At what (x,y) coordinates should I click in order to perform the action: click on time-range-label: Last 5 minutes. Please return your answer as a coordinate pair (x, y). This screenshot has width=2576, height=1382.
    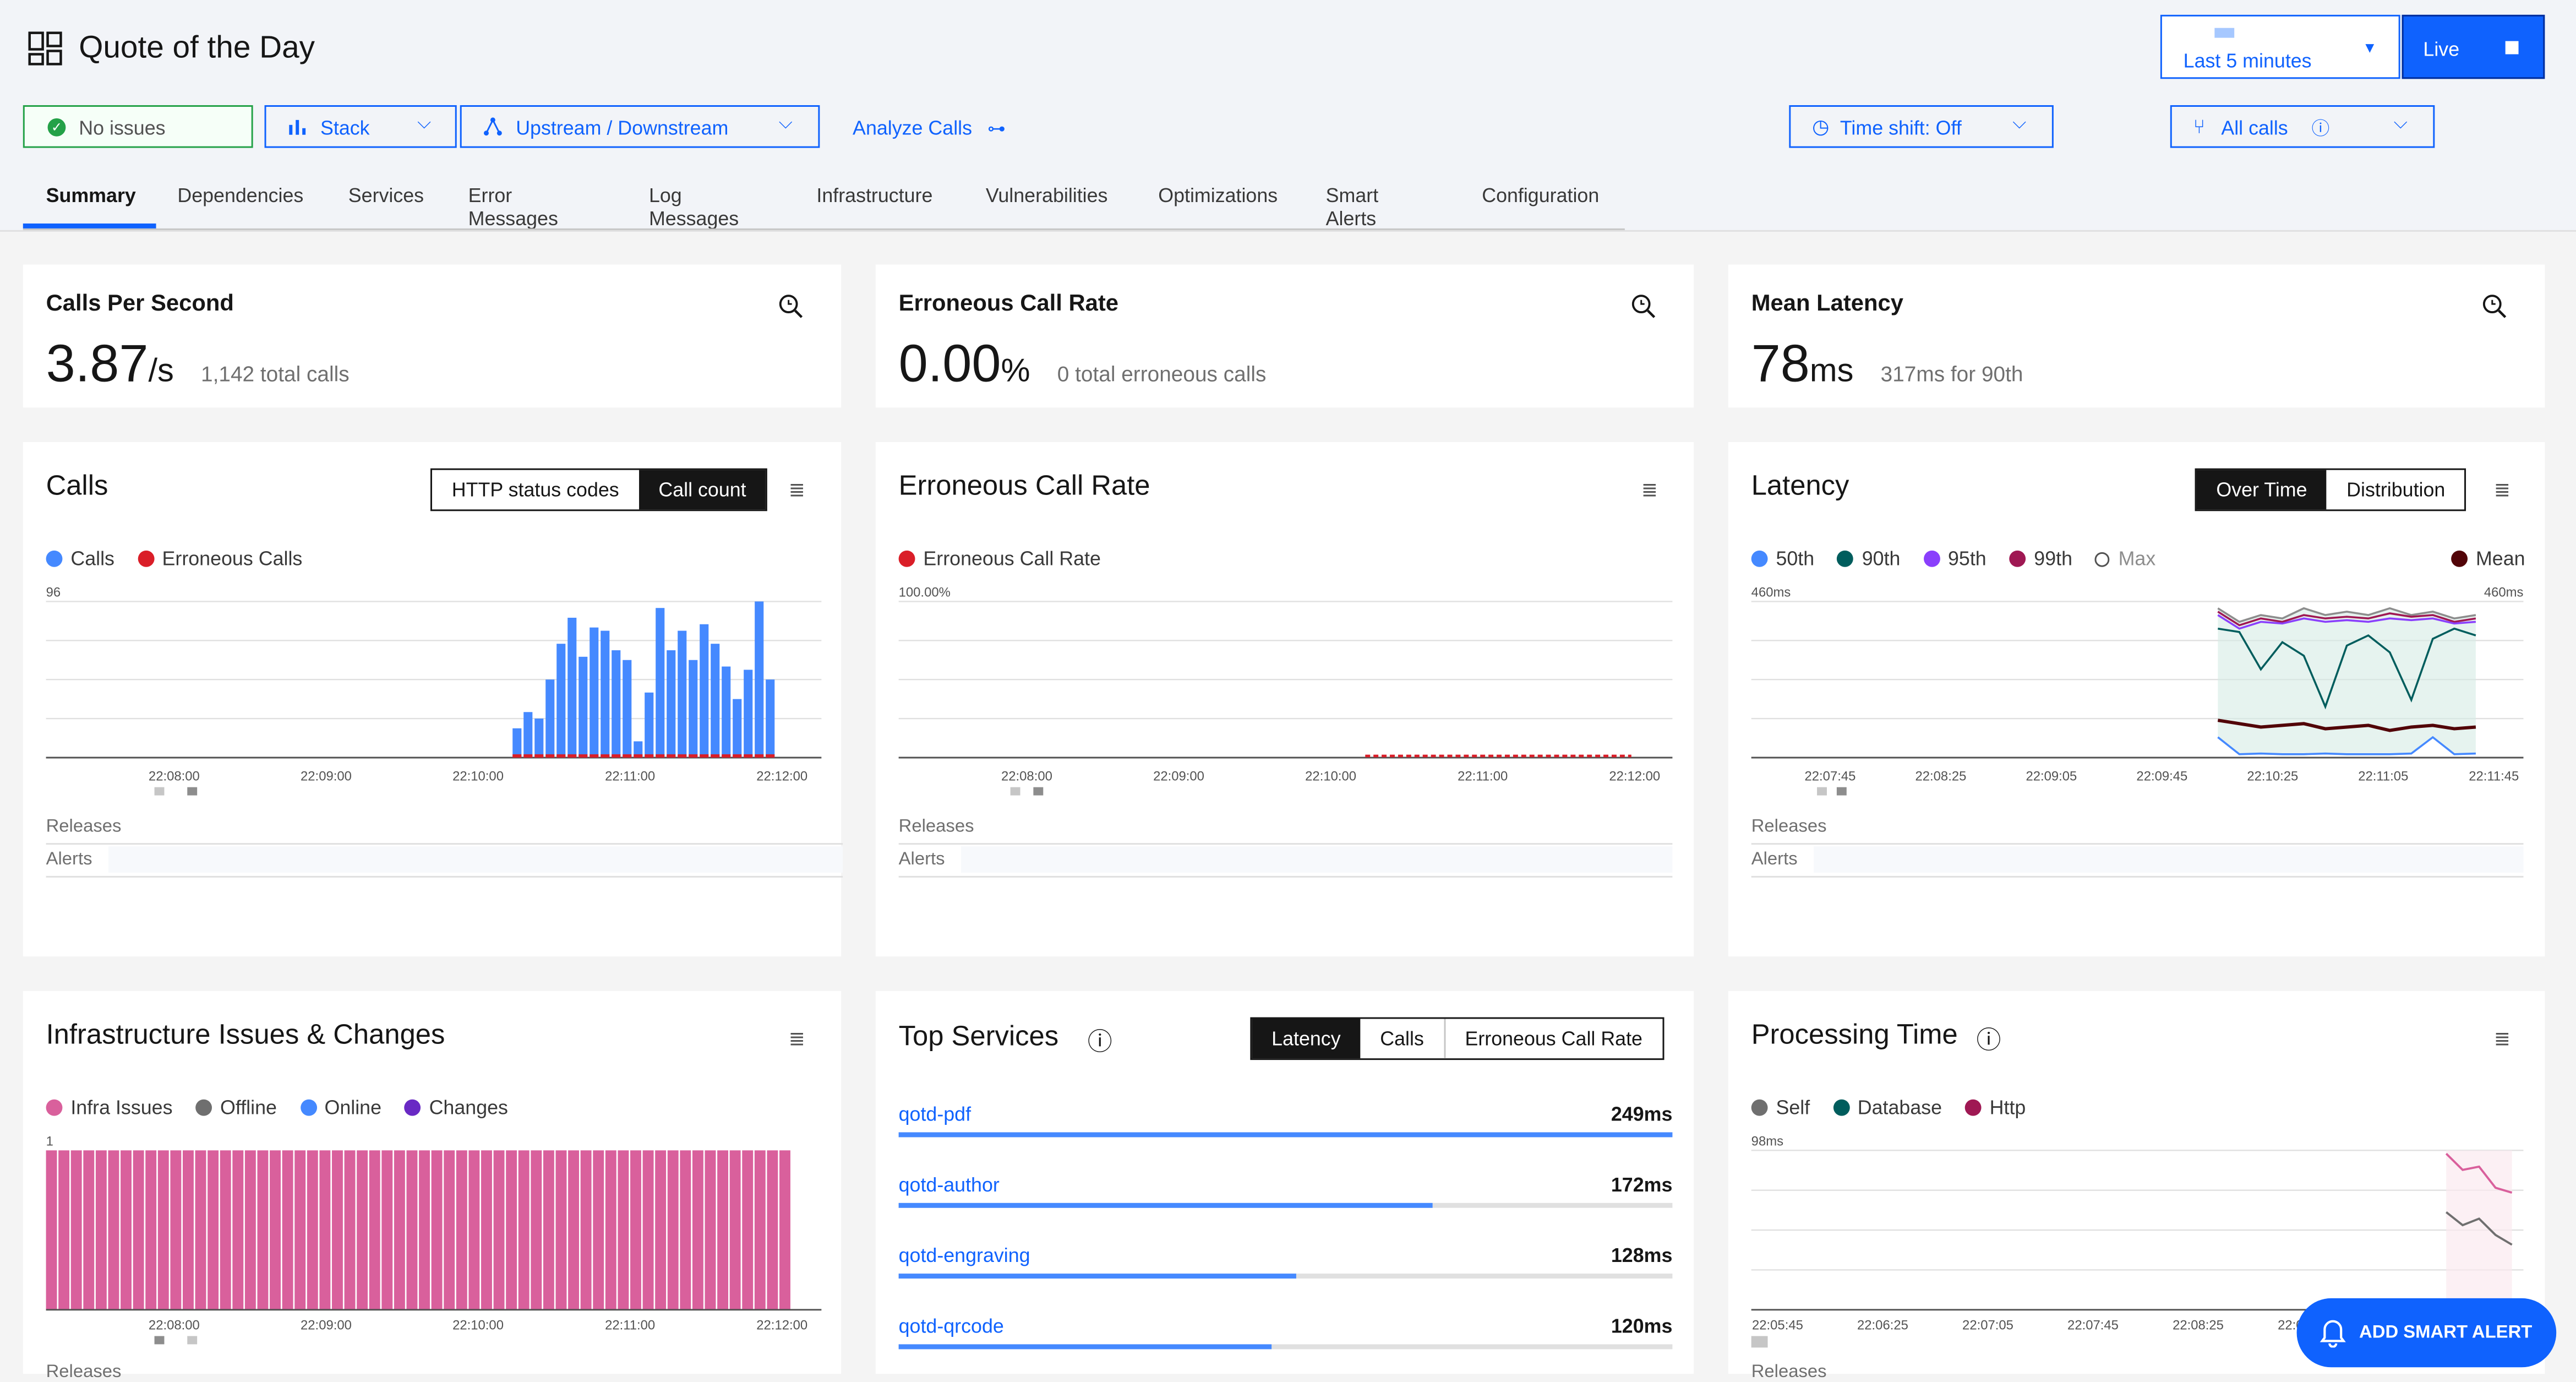
    Looking at the image, I should click on (2247, 61).